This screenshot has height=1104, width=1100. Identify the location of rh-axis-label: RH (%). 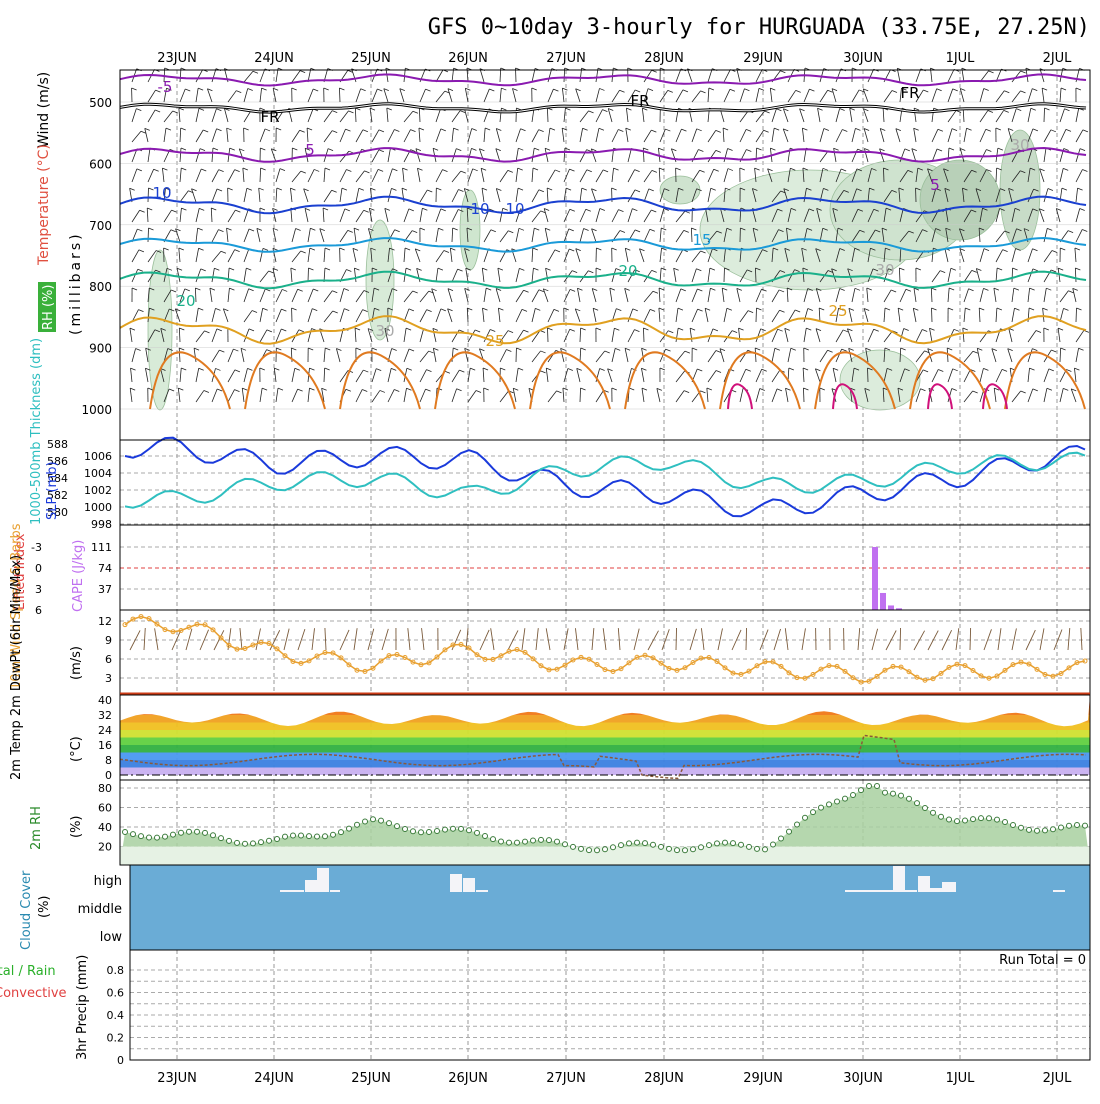
(48, 307).